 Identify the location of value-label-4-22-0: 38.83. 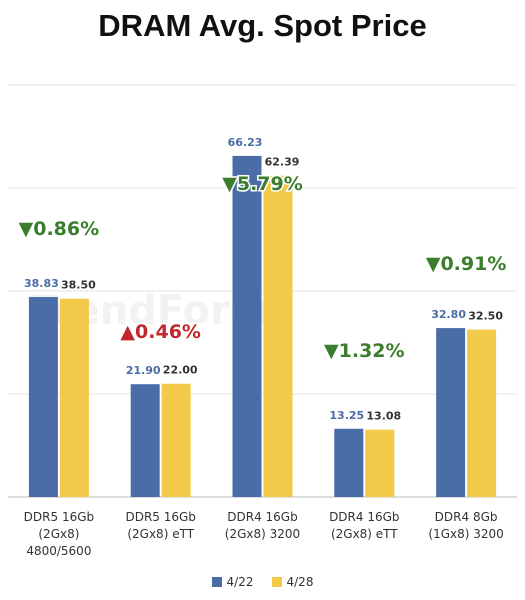
(41, 283).